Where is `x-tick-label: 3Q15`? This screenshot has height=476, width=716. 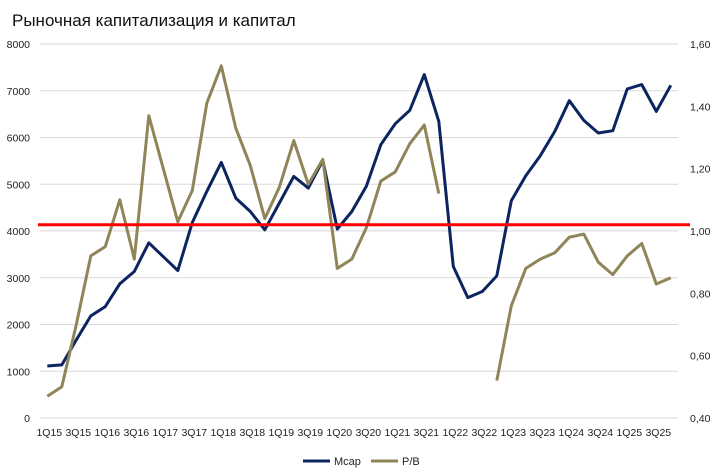 x-tick-label: 3Q15 is located at coordinates (78, 433).